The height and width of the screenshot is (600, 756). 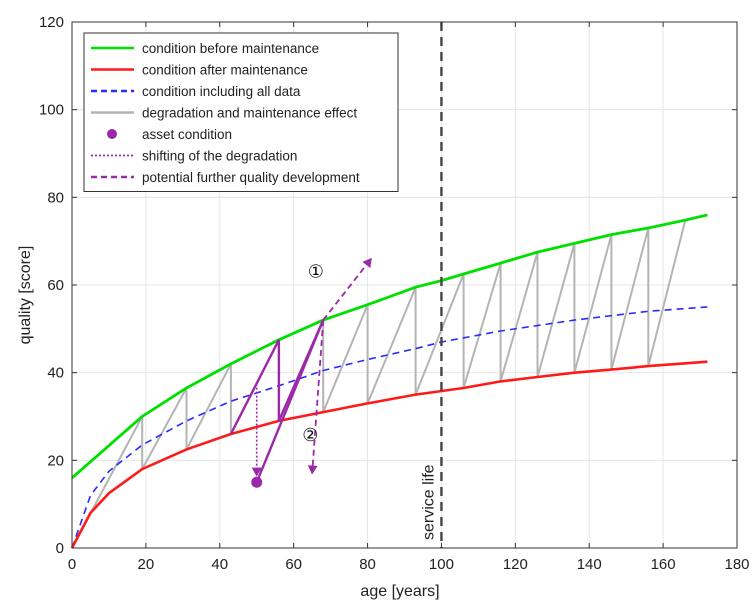 I want to click on x-tick-label: 60, so click(x=293, y=564).